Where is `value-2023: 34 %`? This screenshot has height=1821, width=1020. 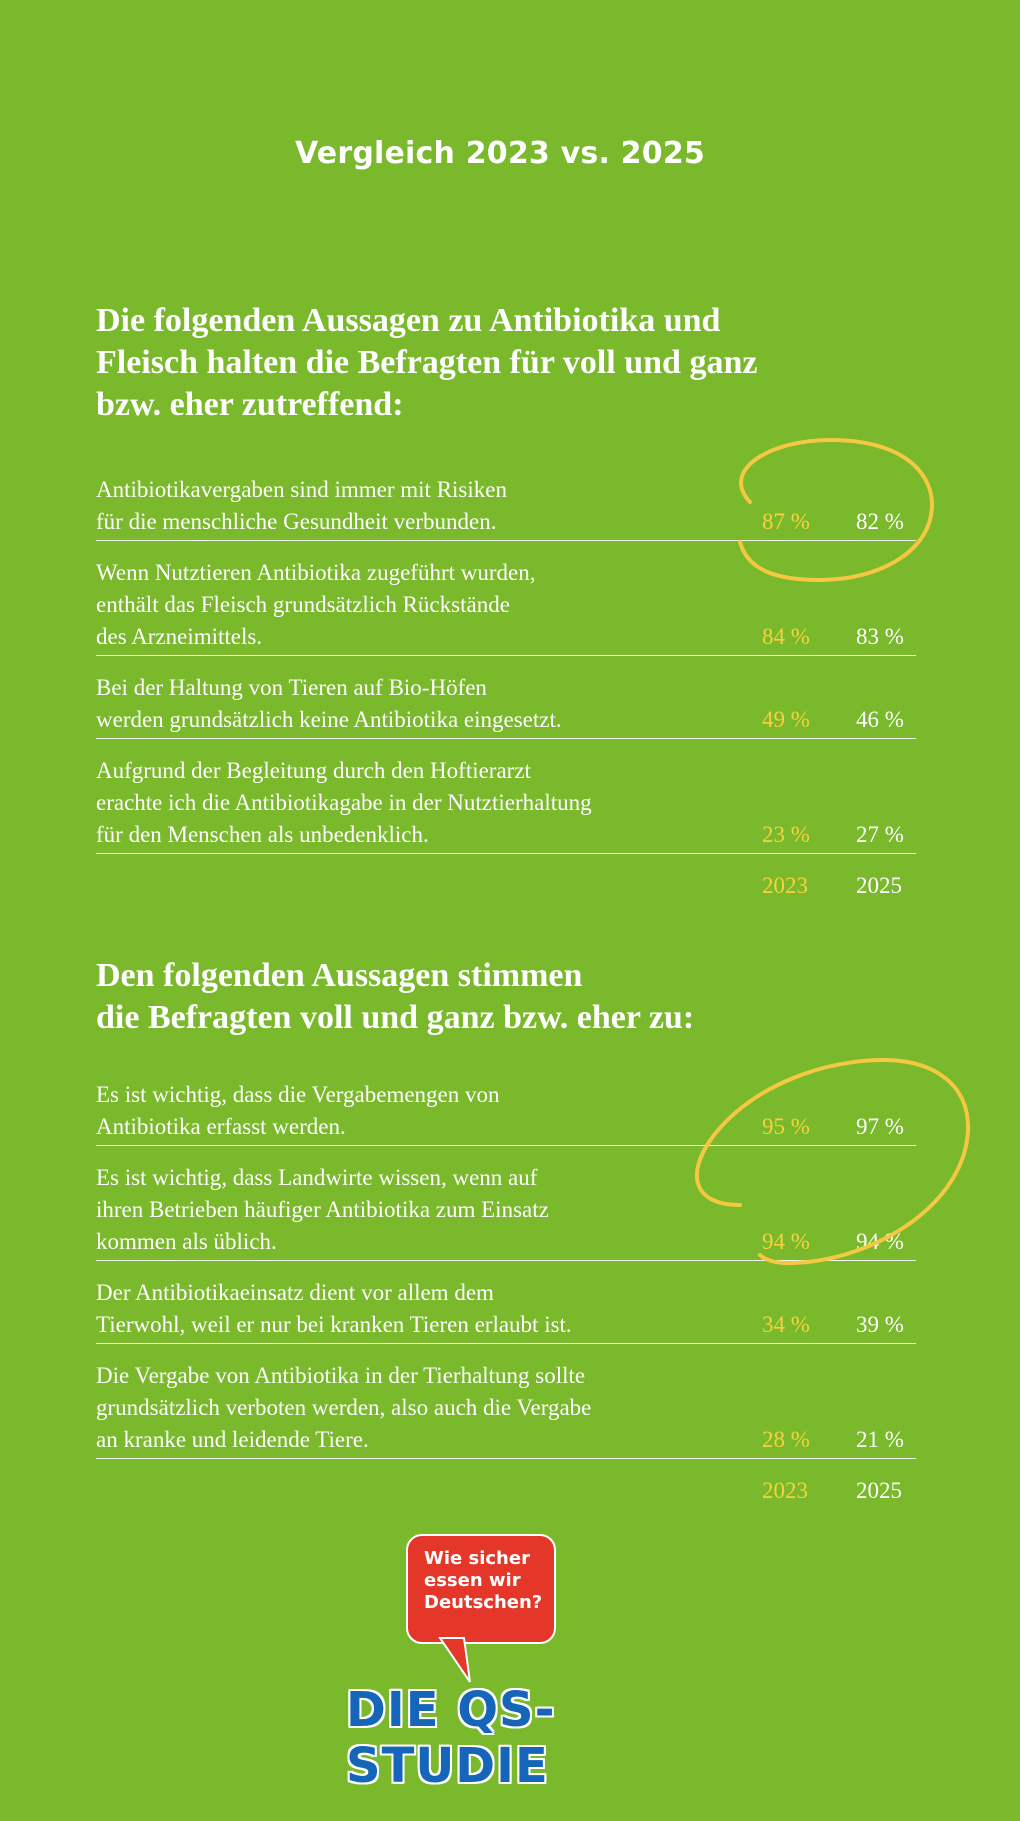
value-2023: 34 % is located at coordinates (786, 1324).